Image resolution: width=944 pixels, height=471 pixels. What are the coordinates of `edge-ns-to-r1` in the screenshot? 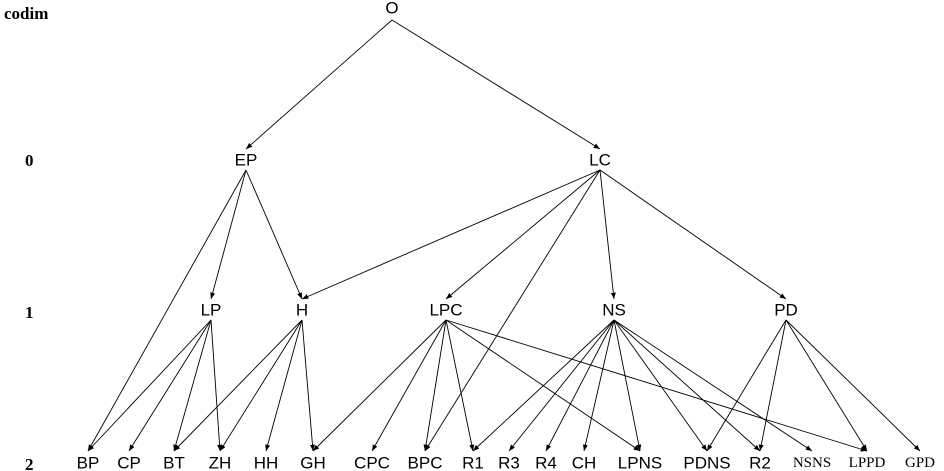 It's located at (543, 385).